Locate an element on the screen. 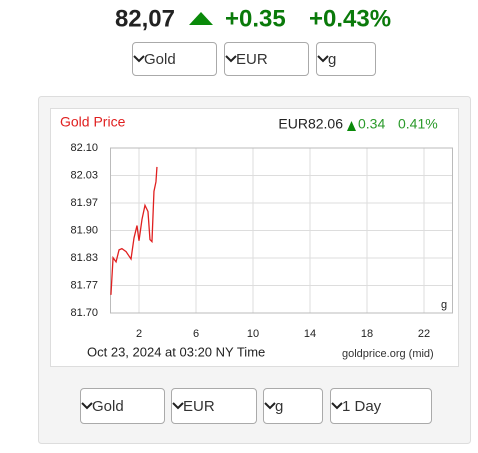 This screenshot has height=453, width=478. y-tick-label: 81.77 is located at coordinates (84, 285).